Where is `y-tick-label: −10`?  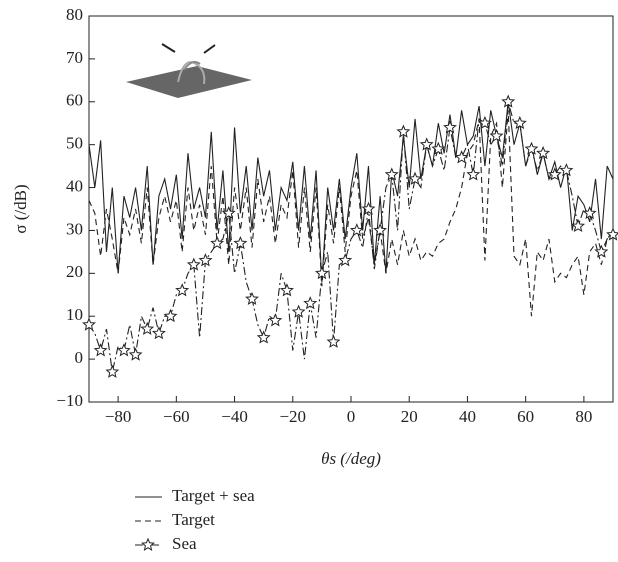 y-tick-label: −10 is located at coordinates (69, 400).